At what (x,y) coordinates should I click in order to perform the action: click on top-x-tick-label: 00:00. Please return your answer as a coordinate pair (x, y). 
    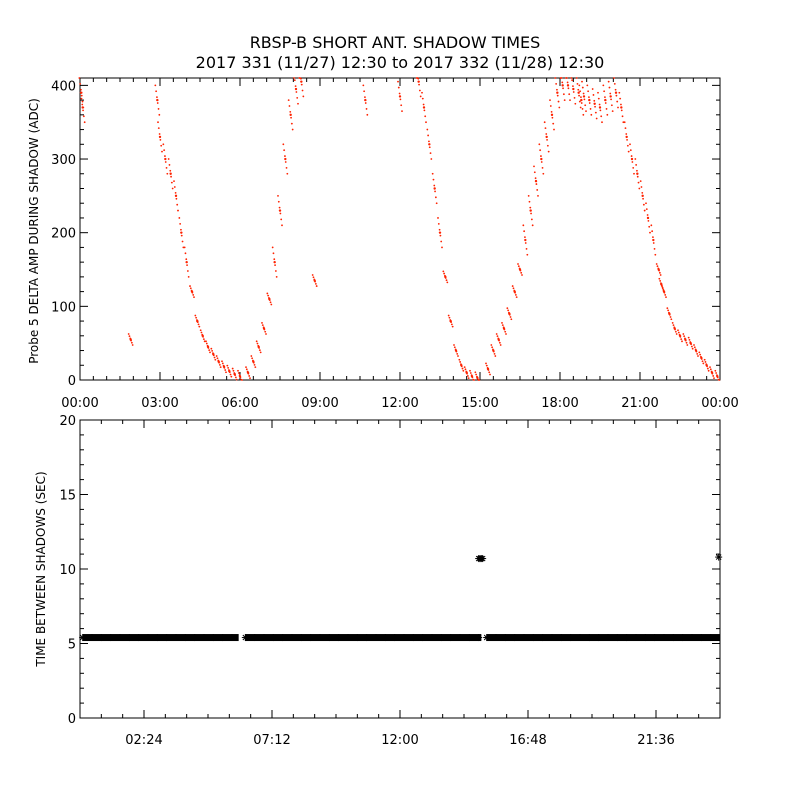
    Looking at the image, I should click on (719, 403).